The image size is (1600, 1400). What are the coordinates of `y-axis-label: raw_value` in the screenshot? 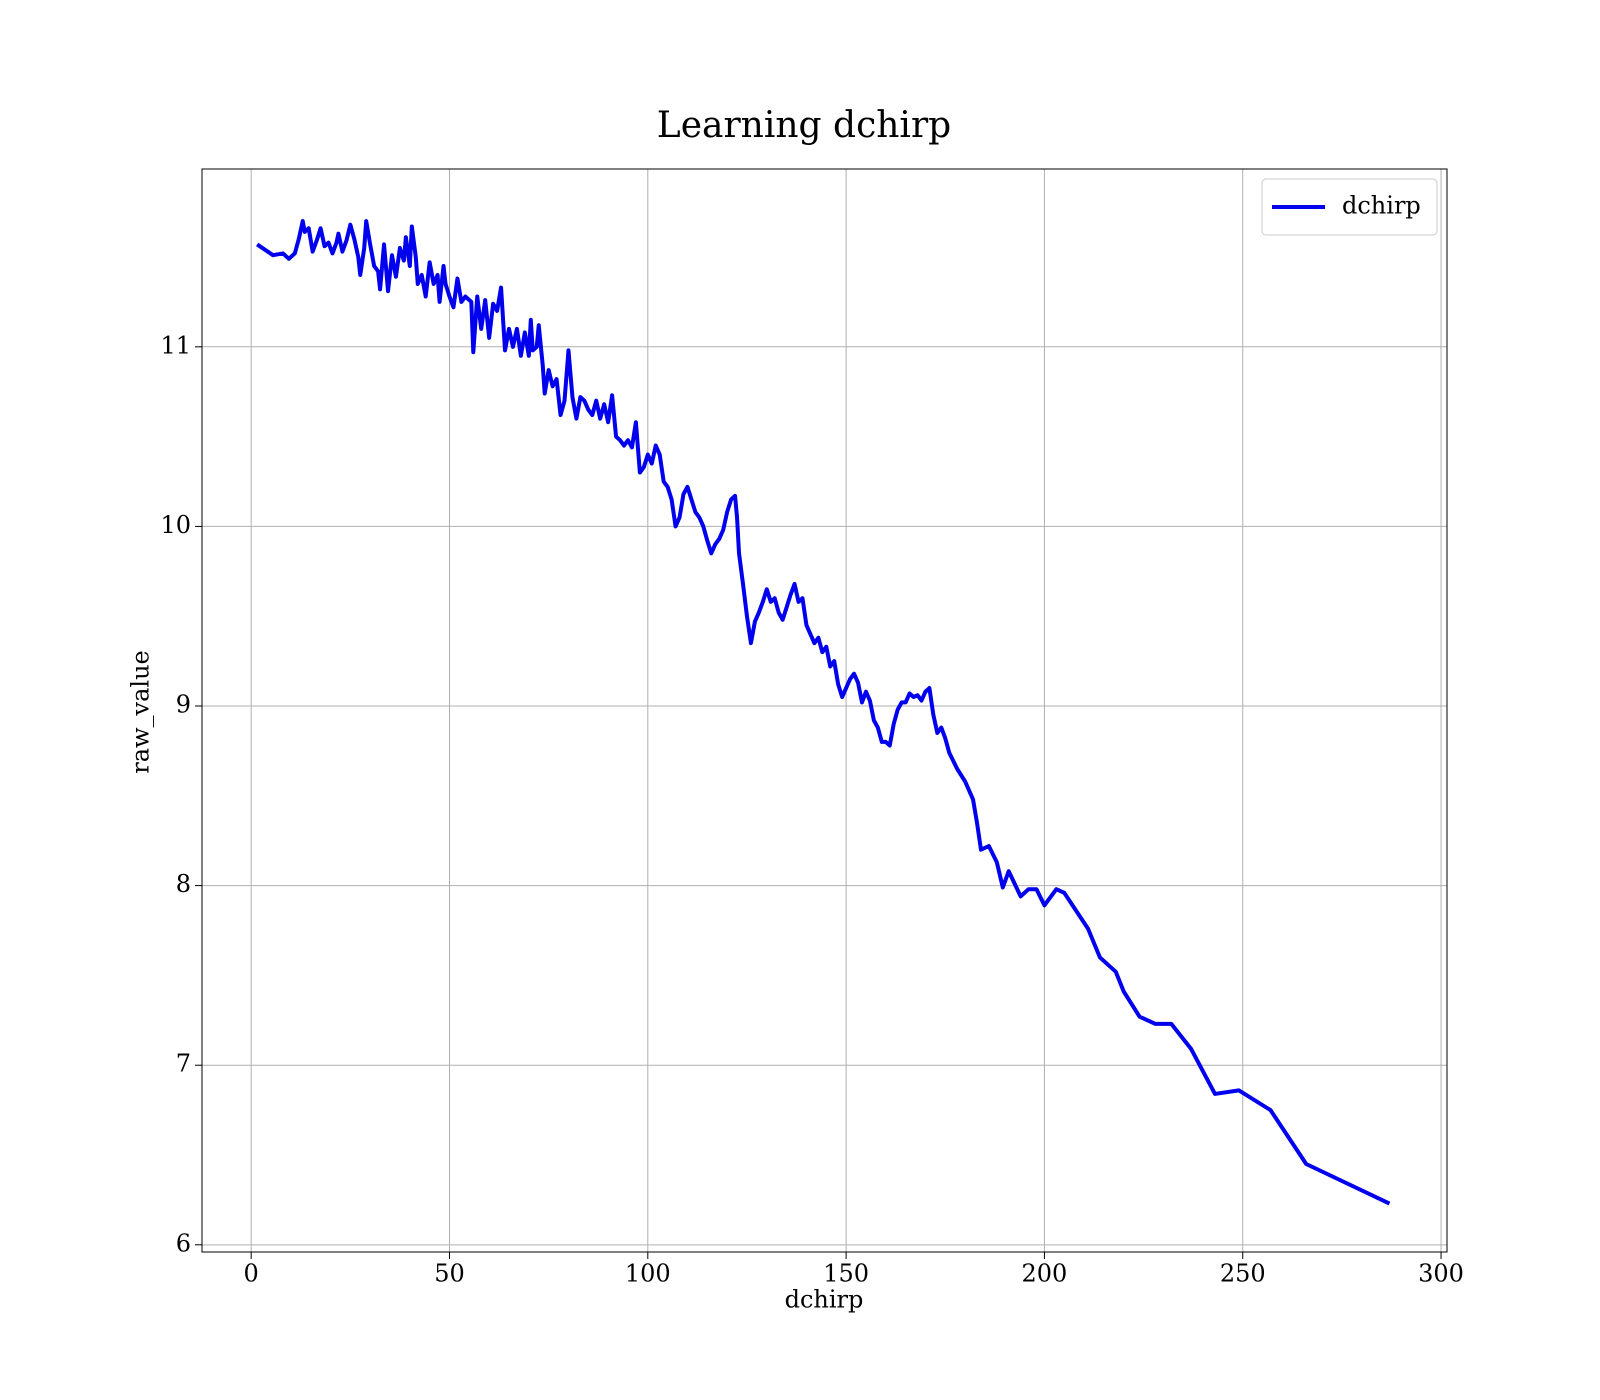 It's located at (141, 712).